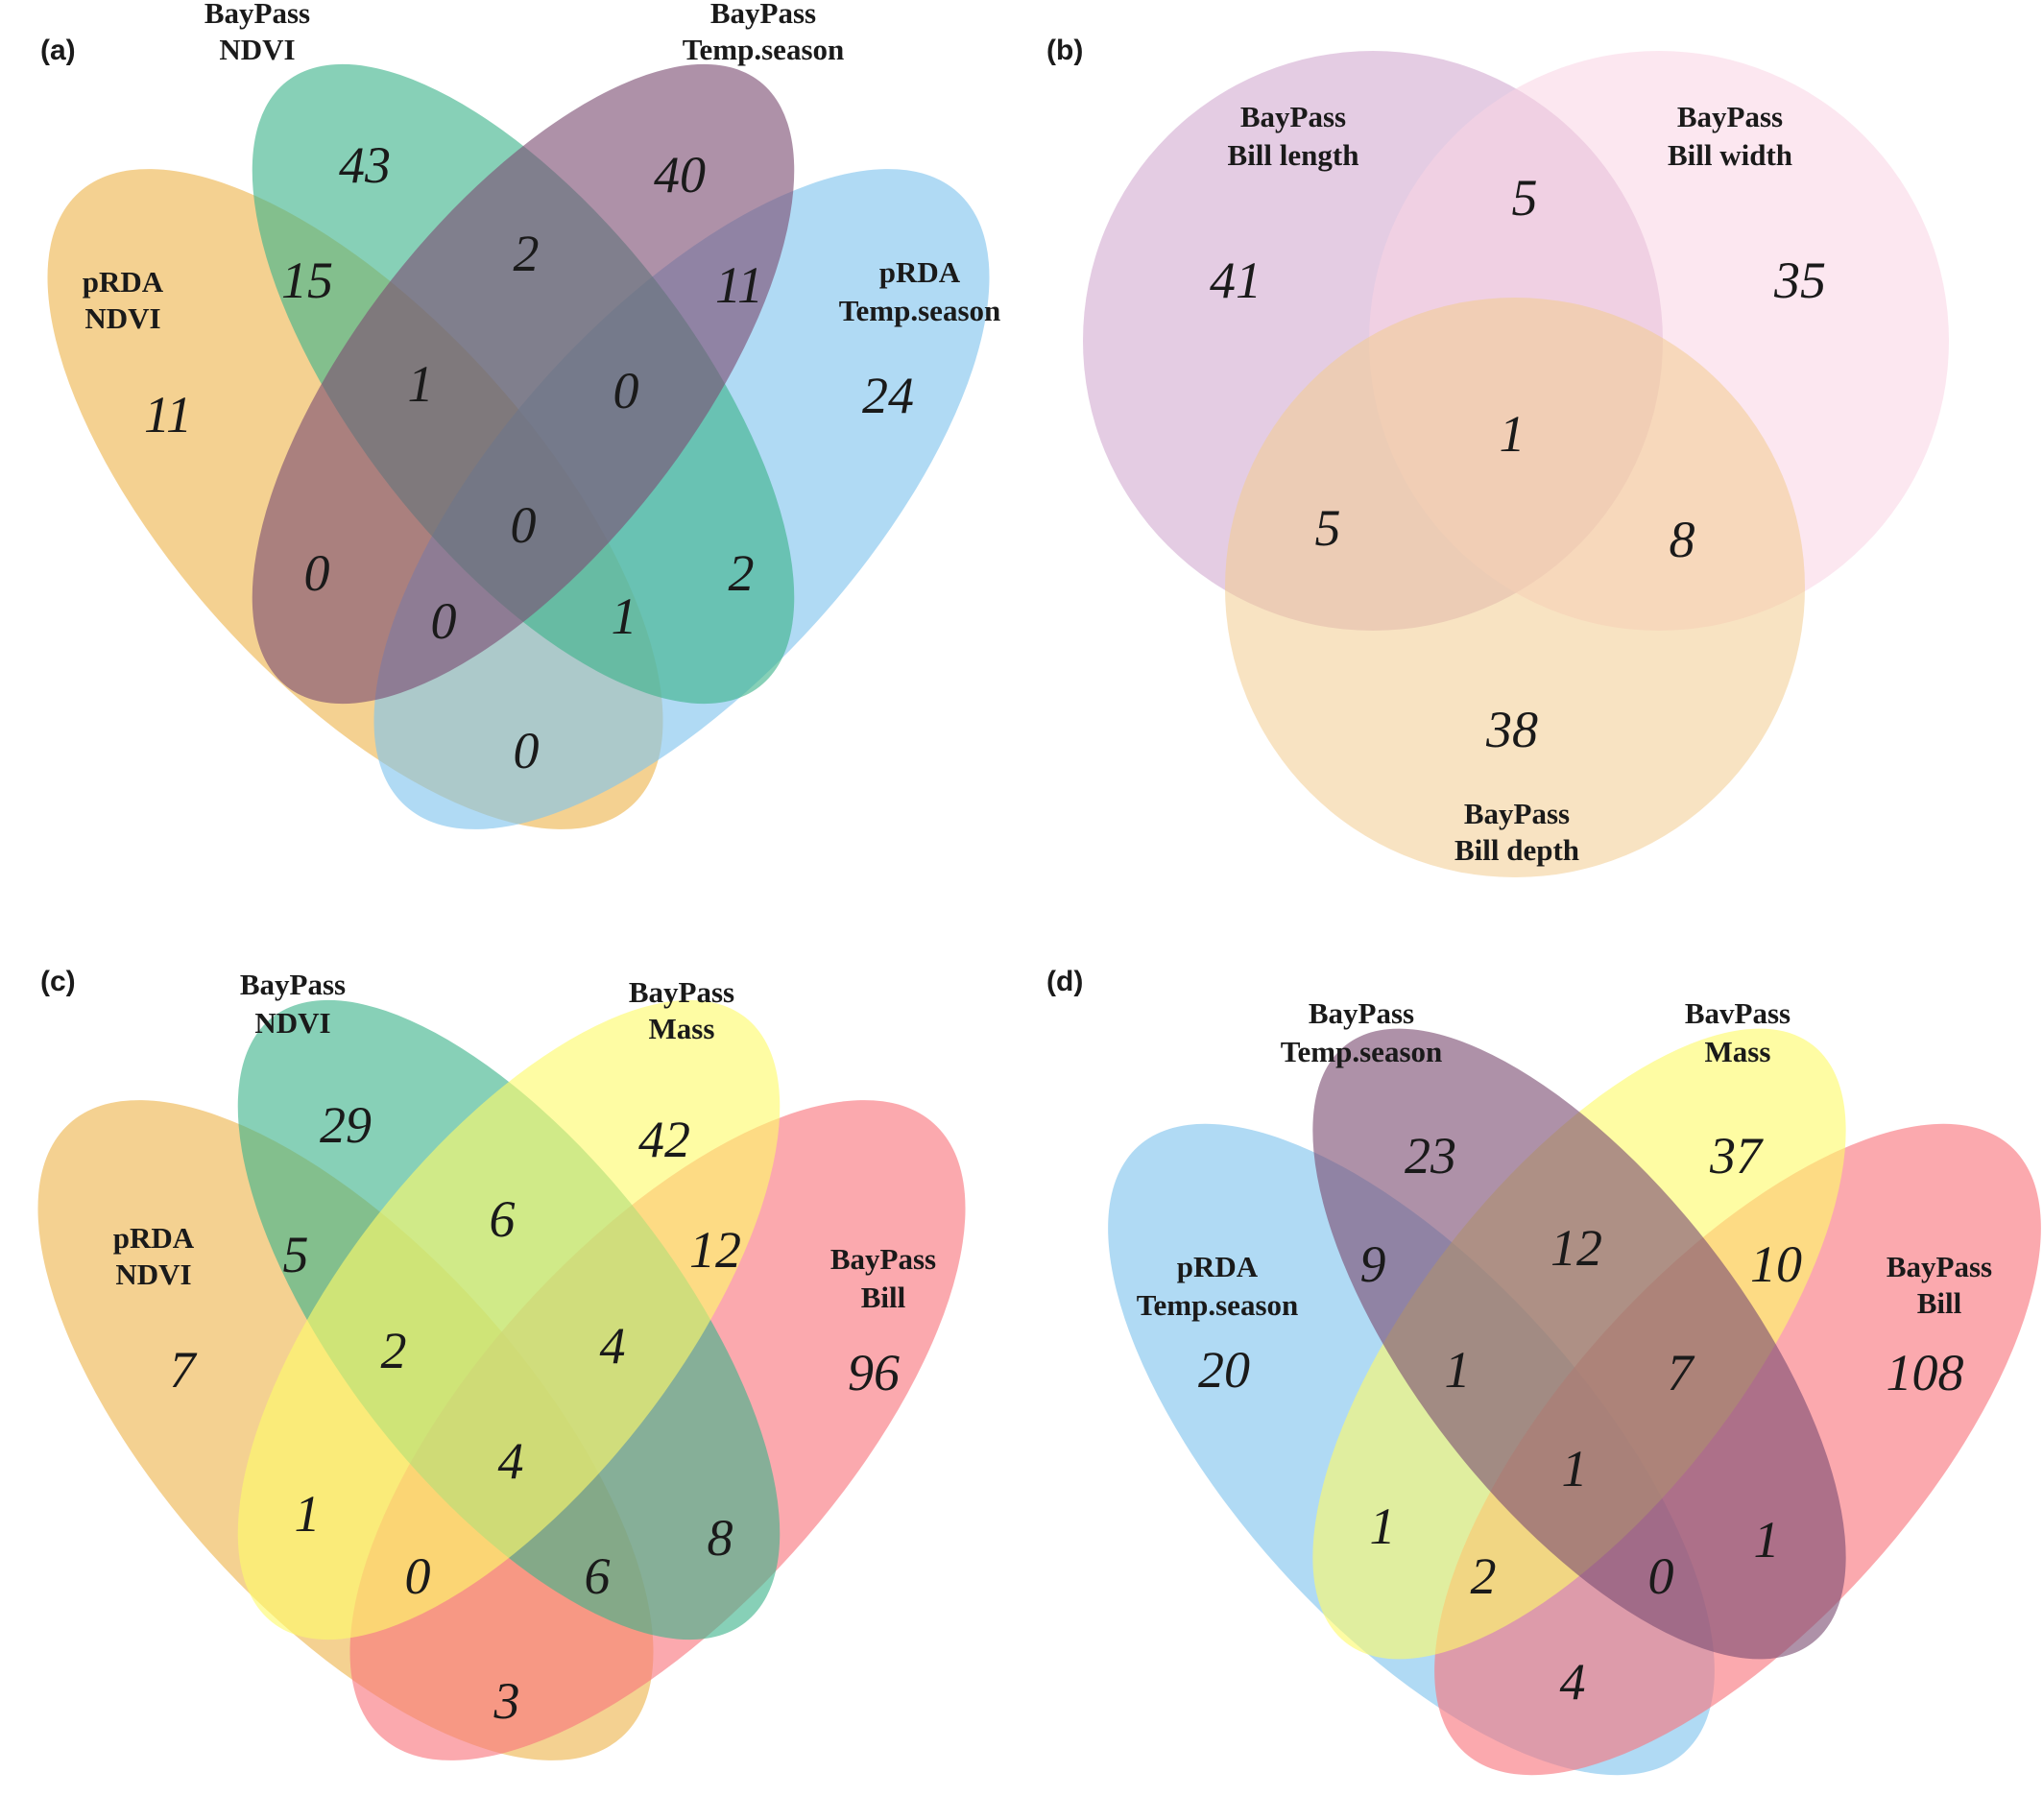 Image resolution: width=2043 pixels, height=1820 pixels. Describe the element at coordinates (682, 1029) in the screenshot. I see `panel-c-label-baypass-mass-2: Mass` at that location.